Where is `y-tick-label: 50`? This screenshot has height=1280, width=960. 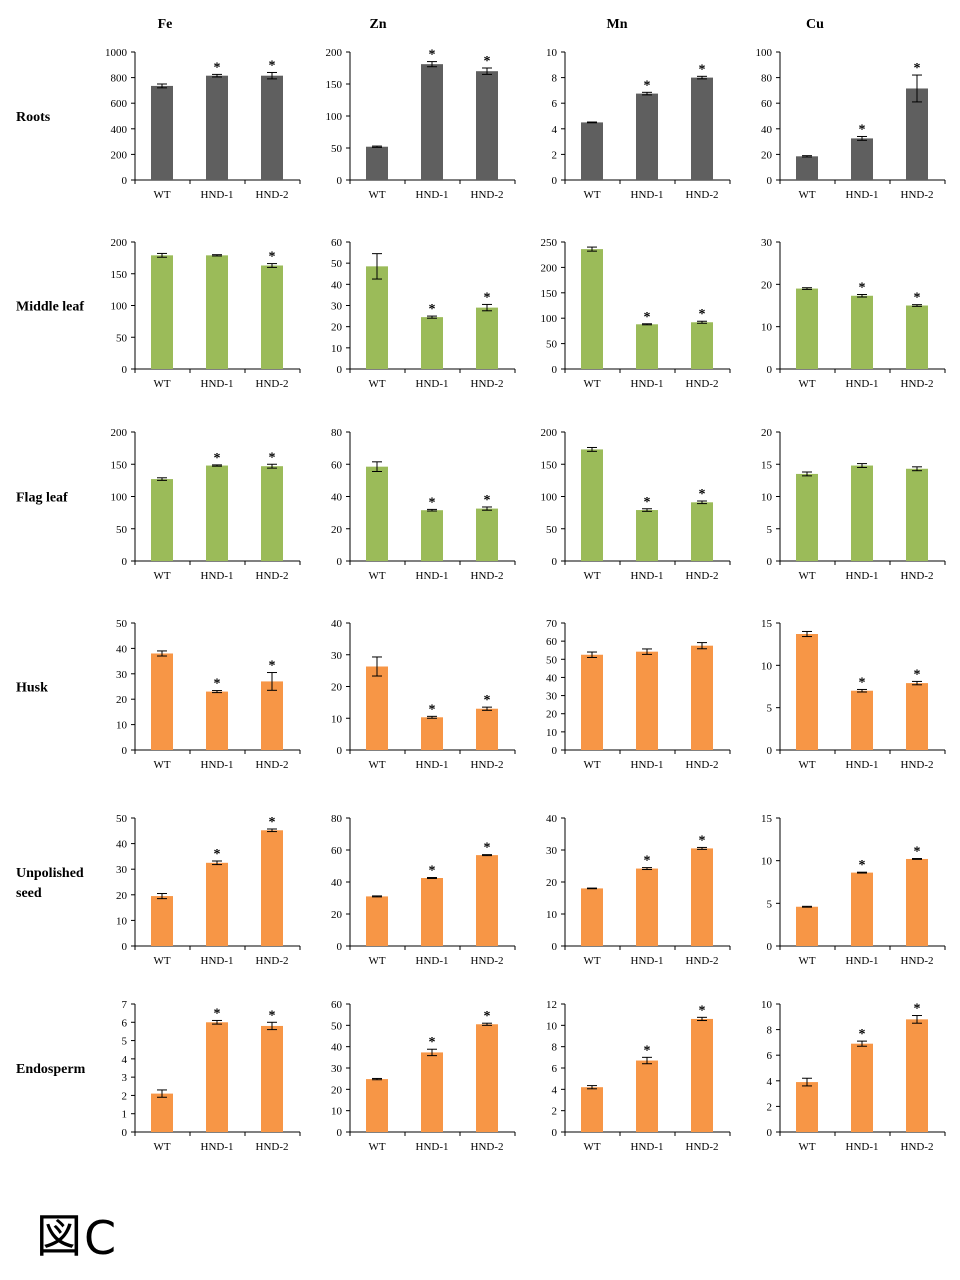 y-tick-label: 50 is located at coordinates (122, 338).